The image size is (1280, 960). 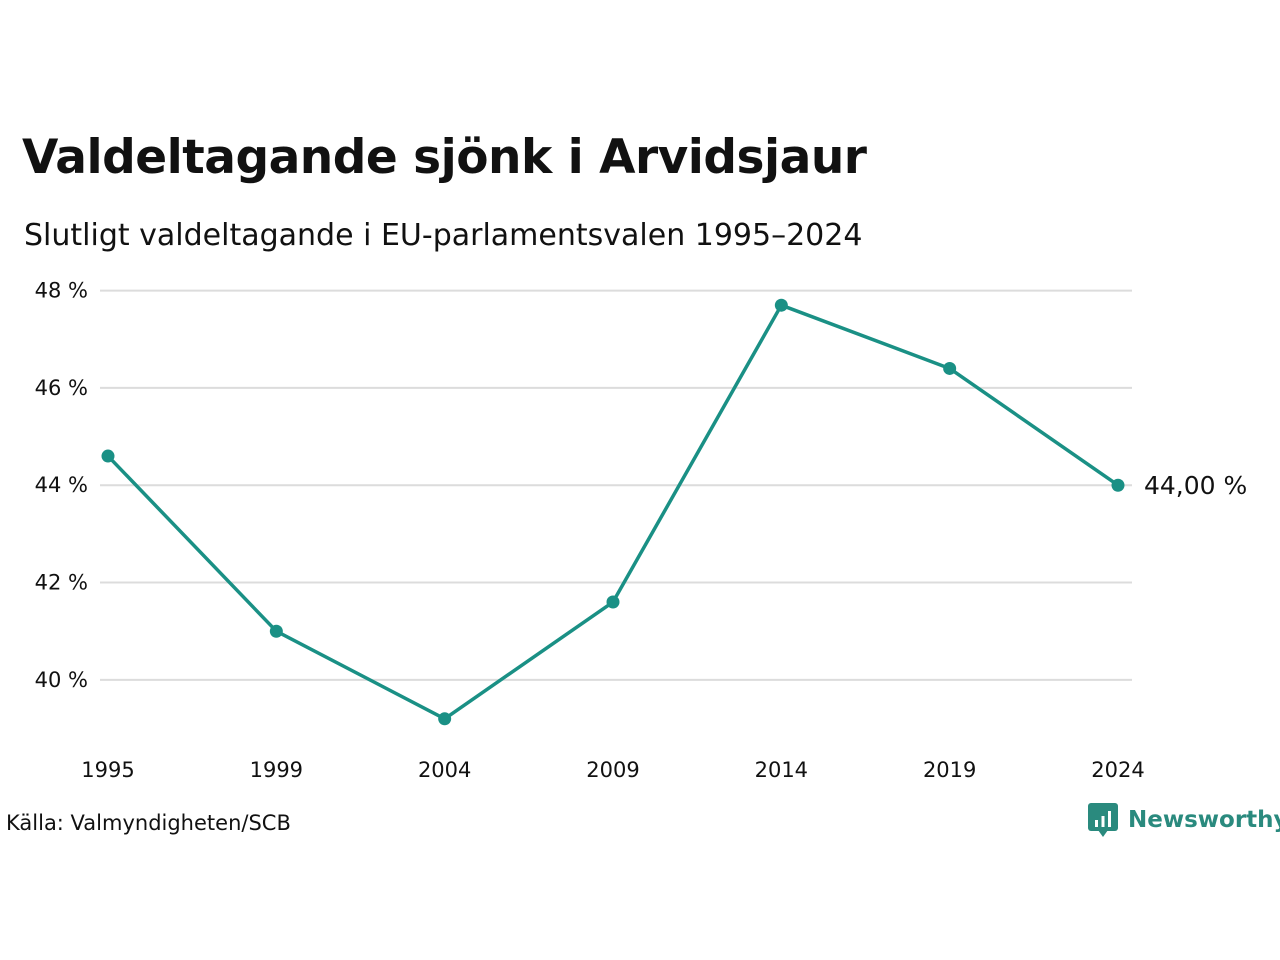 What do you see at coordinates (276, 770) in the screenshot?
I see `x-tick-label: 1999` at bounding box center [276, 770].